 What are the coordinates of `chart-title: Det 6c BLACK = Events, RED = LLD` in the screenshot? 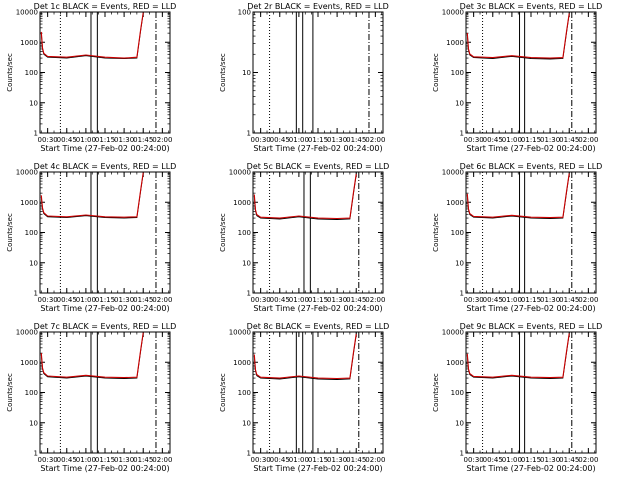 It's located at (531, 166).